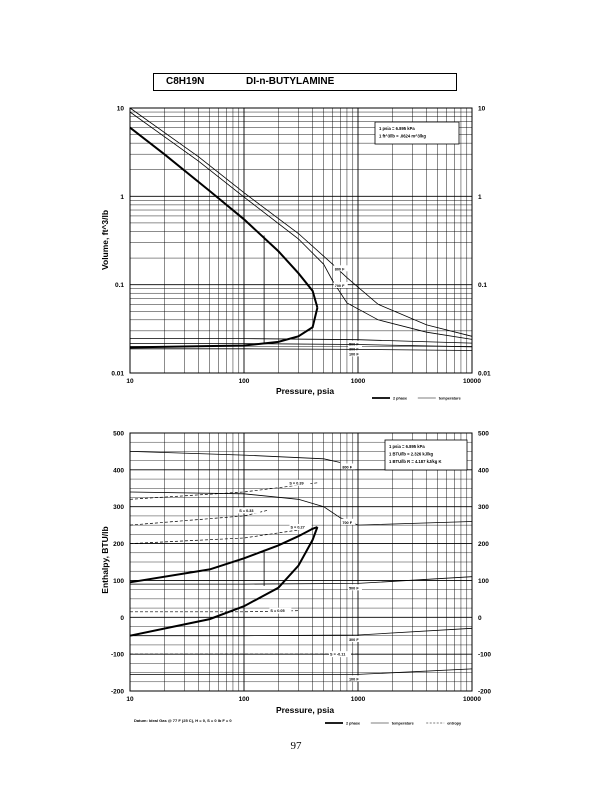 This screenshot has width=592, height=800. Describe the element at coordinates (484, 655) in the screenshot. I see `y-tick-label-right: -100` at that location.